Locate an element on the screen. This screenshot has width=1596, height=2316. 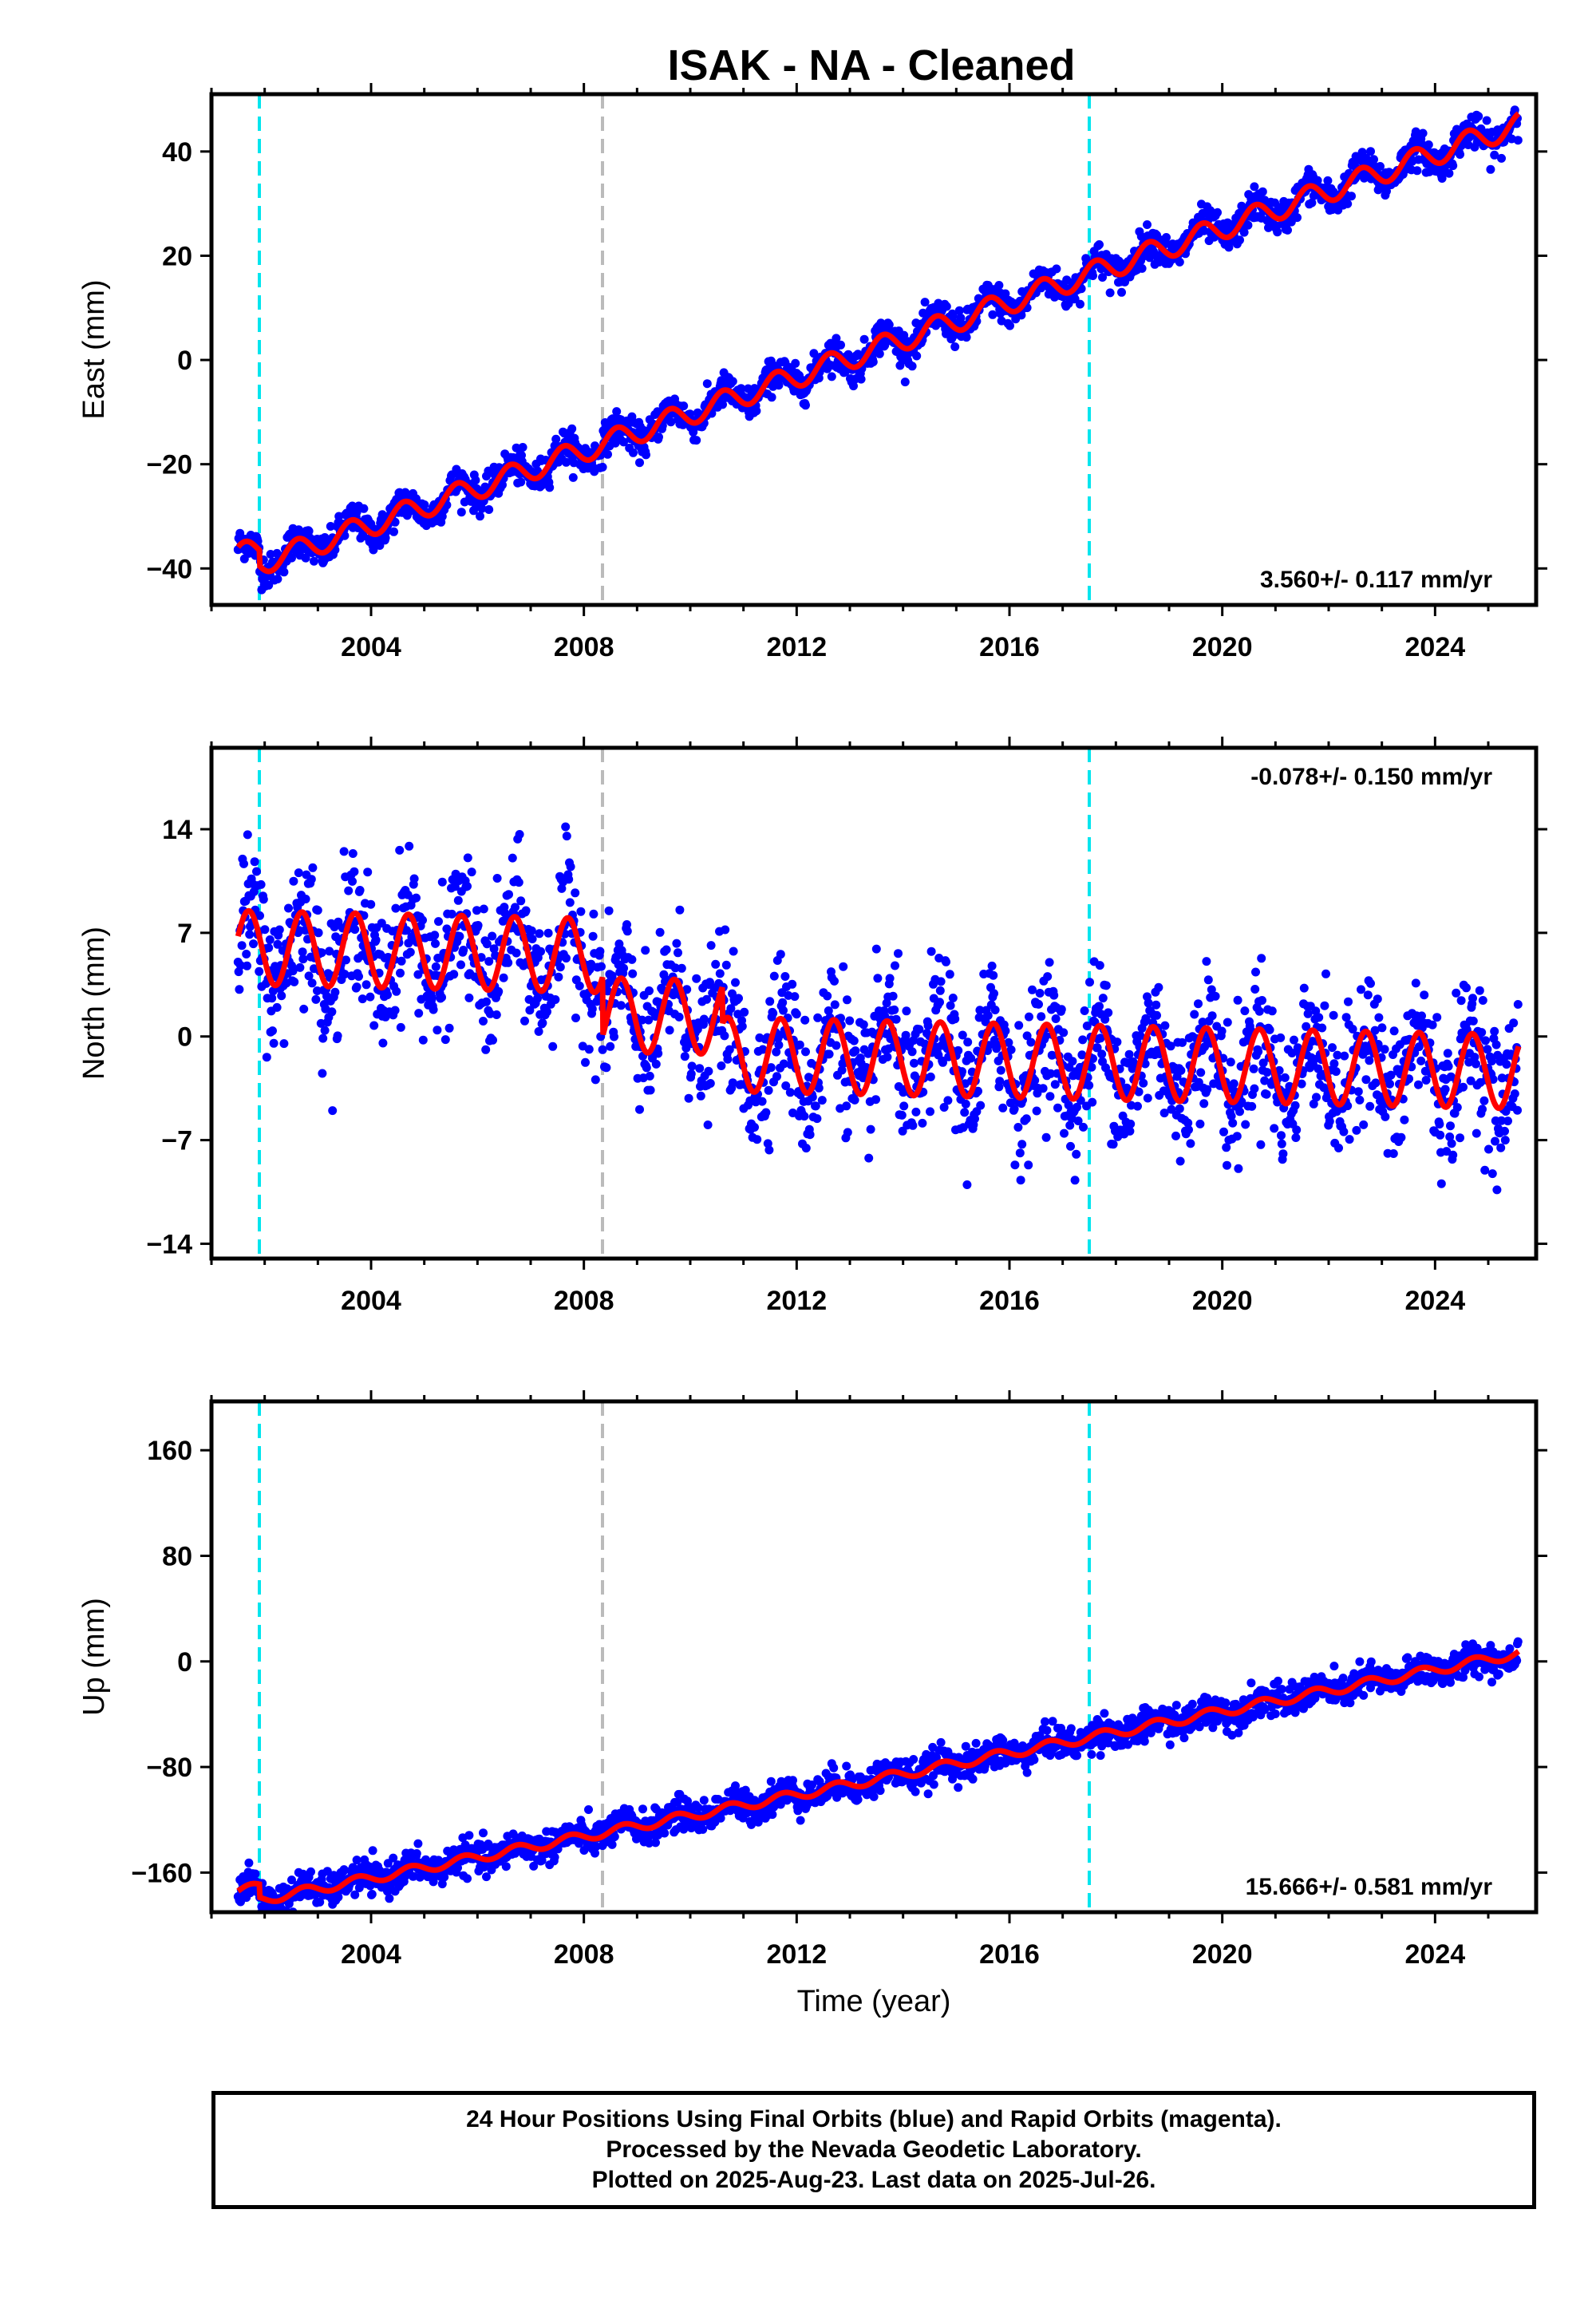
y-tick-label: 20 is located at coordinates (177, 256).